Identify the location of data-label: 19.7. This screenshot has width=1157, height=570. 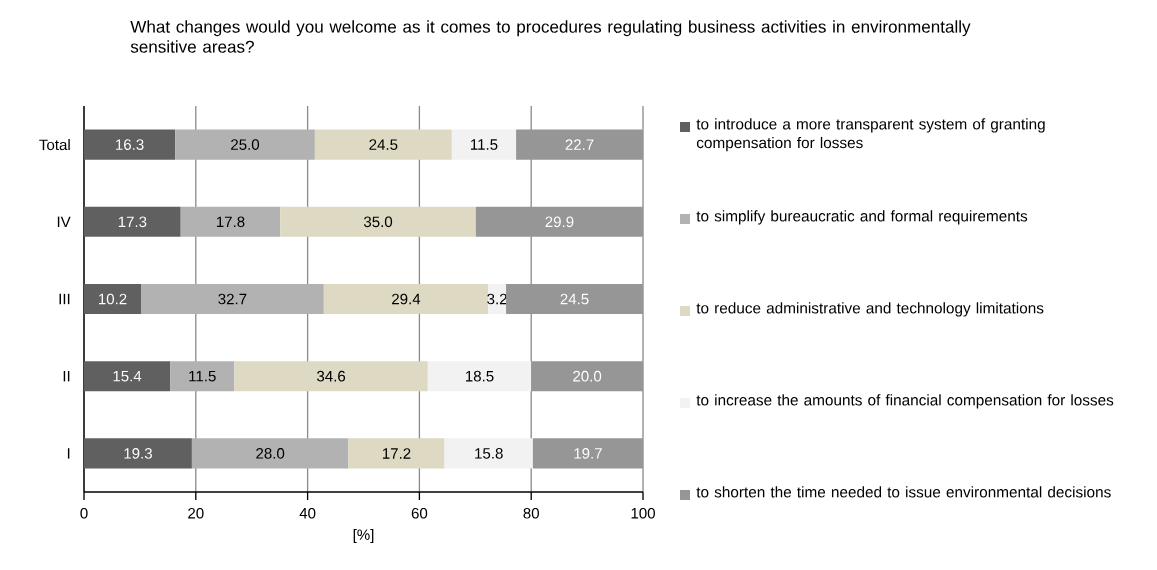
(588, 453).